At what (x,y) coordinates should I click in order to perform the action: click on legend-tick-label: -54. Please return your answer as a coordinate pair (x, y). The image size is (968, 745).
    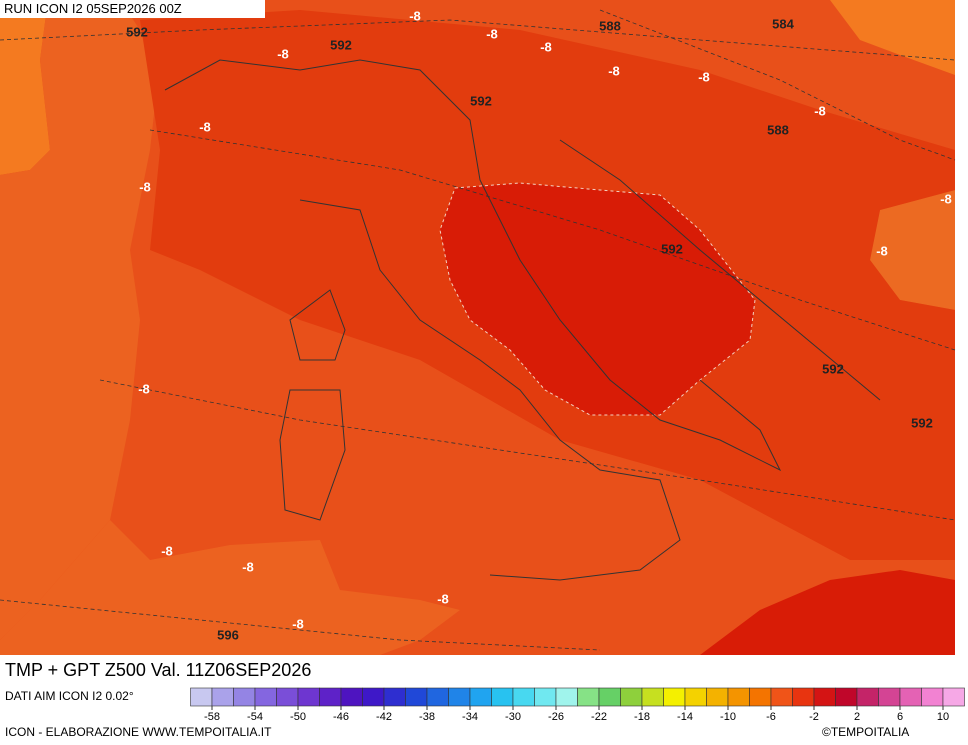
    Looking at the image, I should click on (255, 717).